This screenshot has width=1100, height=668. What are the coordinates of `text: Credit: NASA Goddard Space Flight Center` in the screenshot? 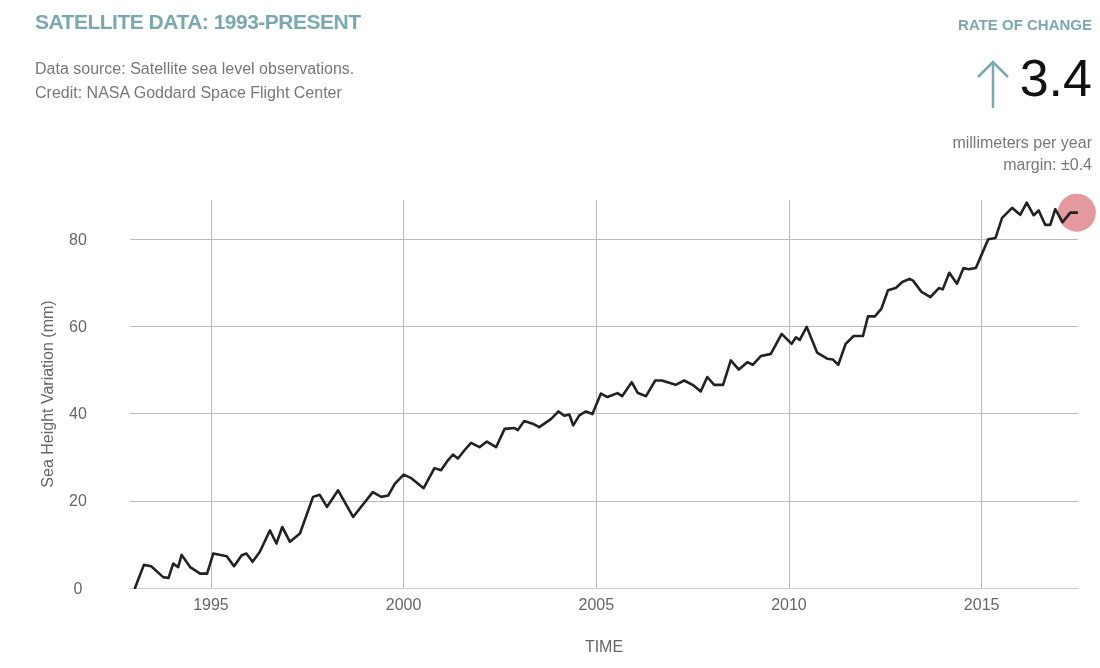 It's located at (188, 93).